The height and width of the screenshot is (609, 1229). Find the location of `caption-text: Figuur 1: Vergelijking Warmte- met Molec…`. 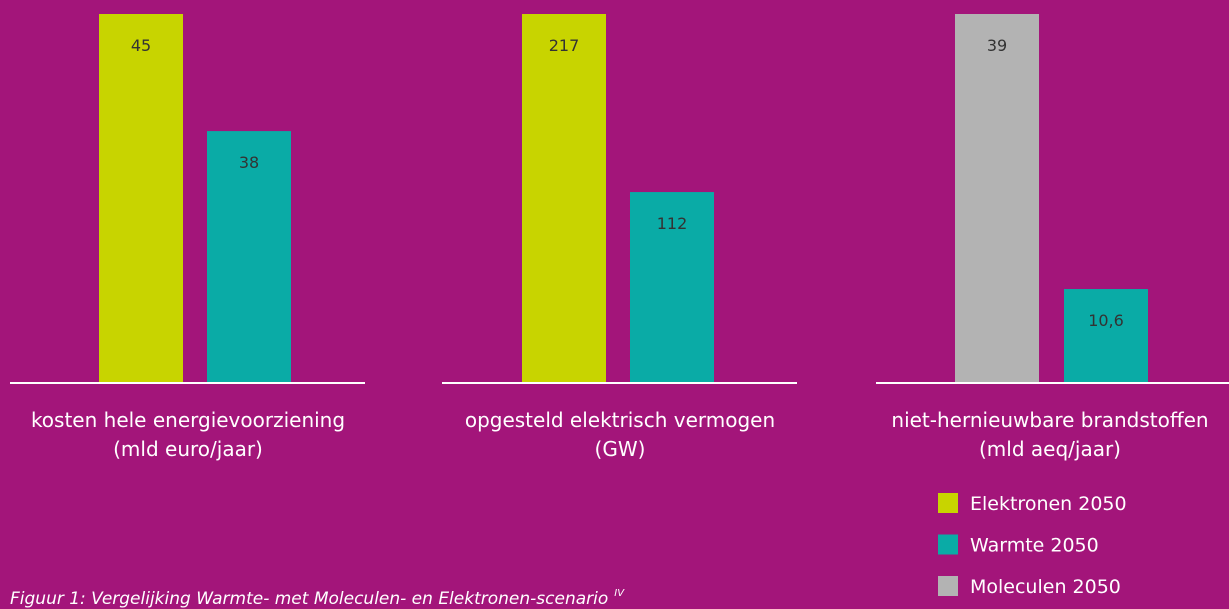

caption-text: Figuur 1: Vergelijking Warmte- met Molec… is located at coordinates (309, 599).